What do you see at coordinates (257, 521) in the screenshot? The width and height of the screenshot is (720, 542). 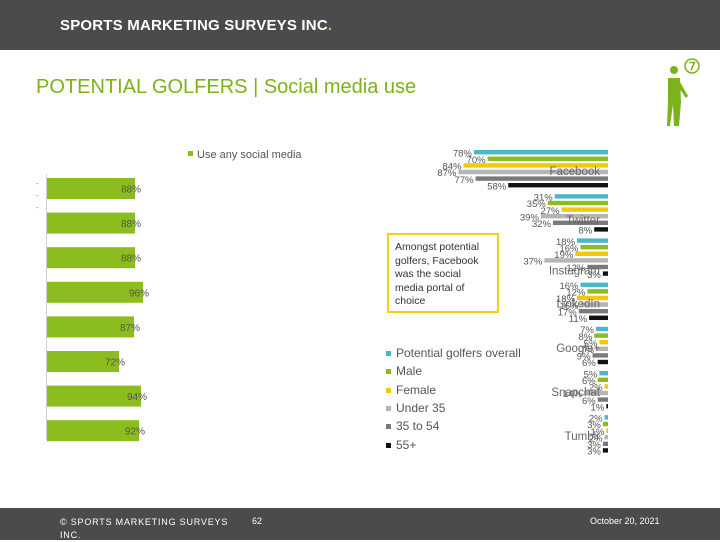 I see `page-number: 62` at bounding box center [257, 521].